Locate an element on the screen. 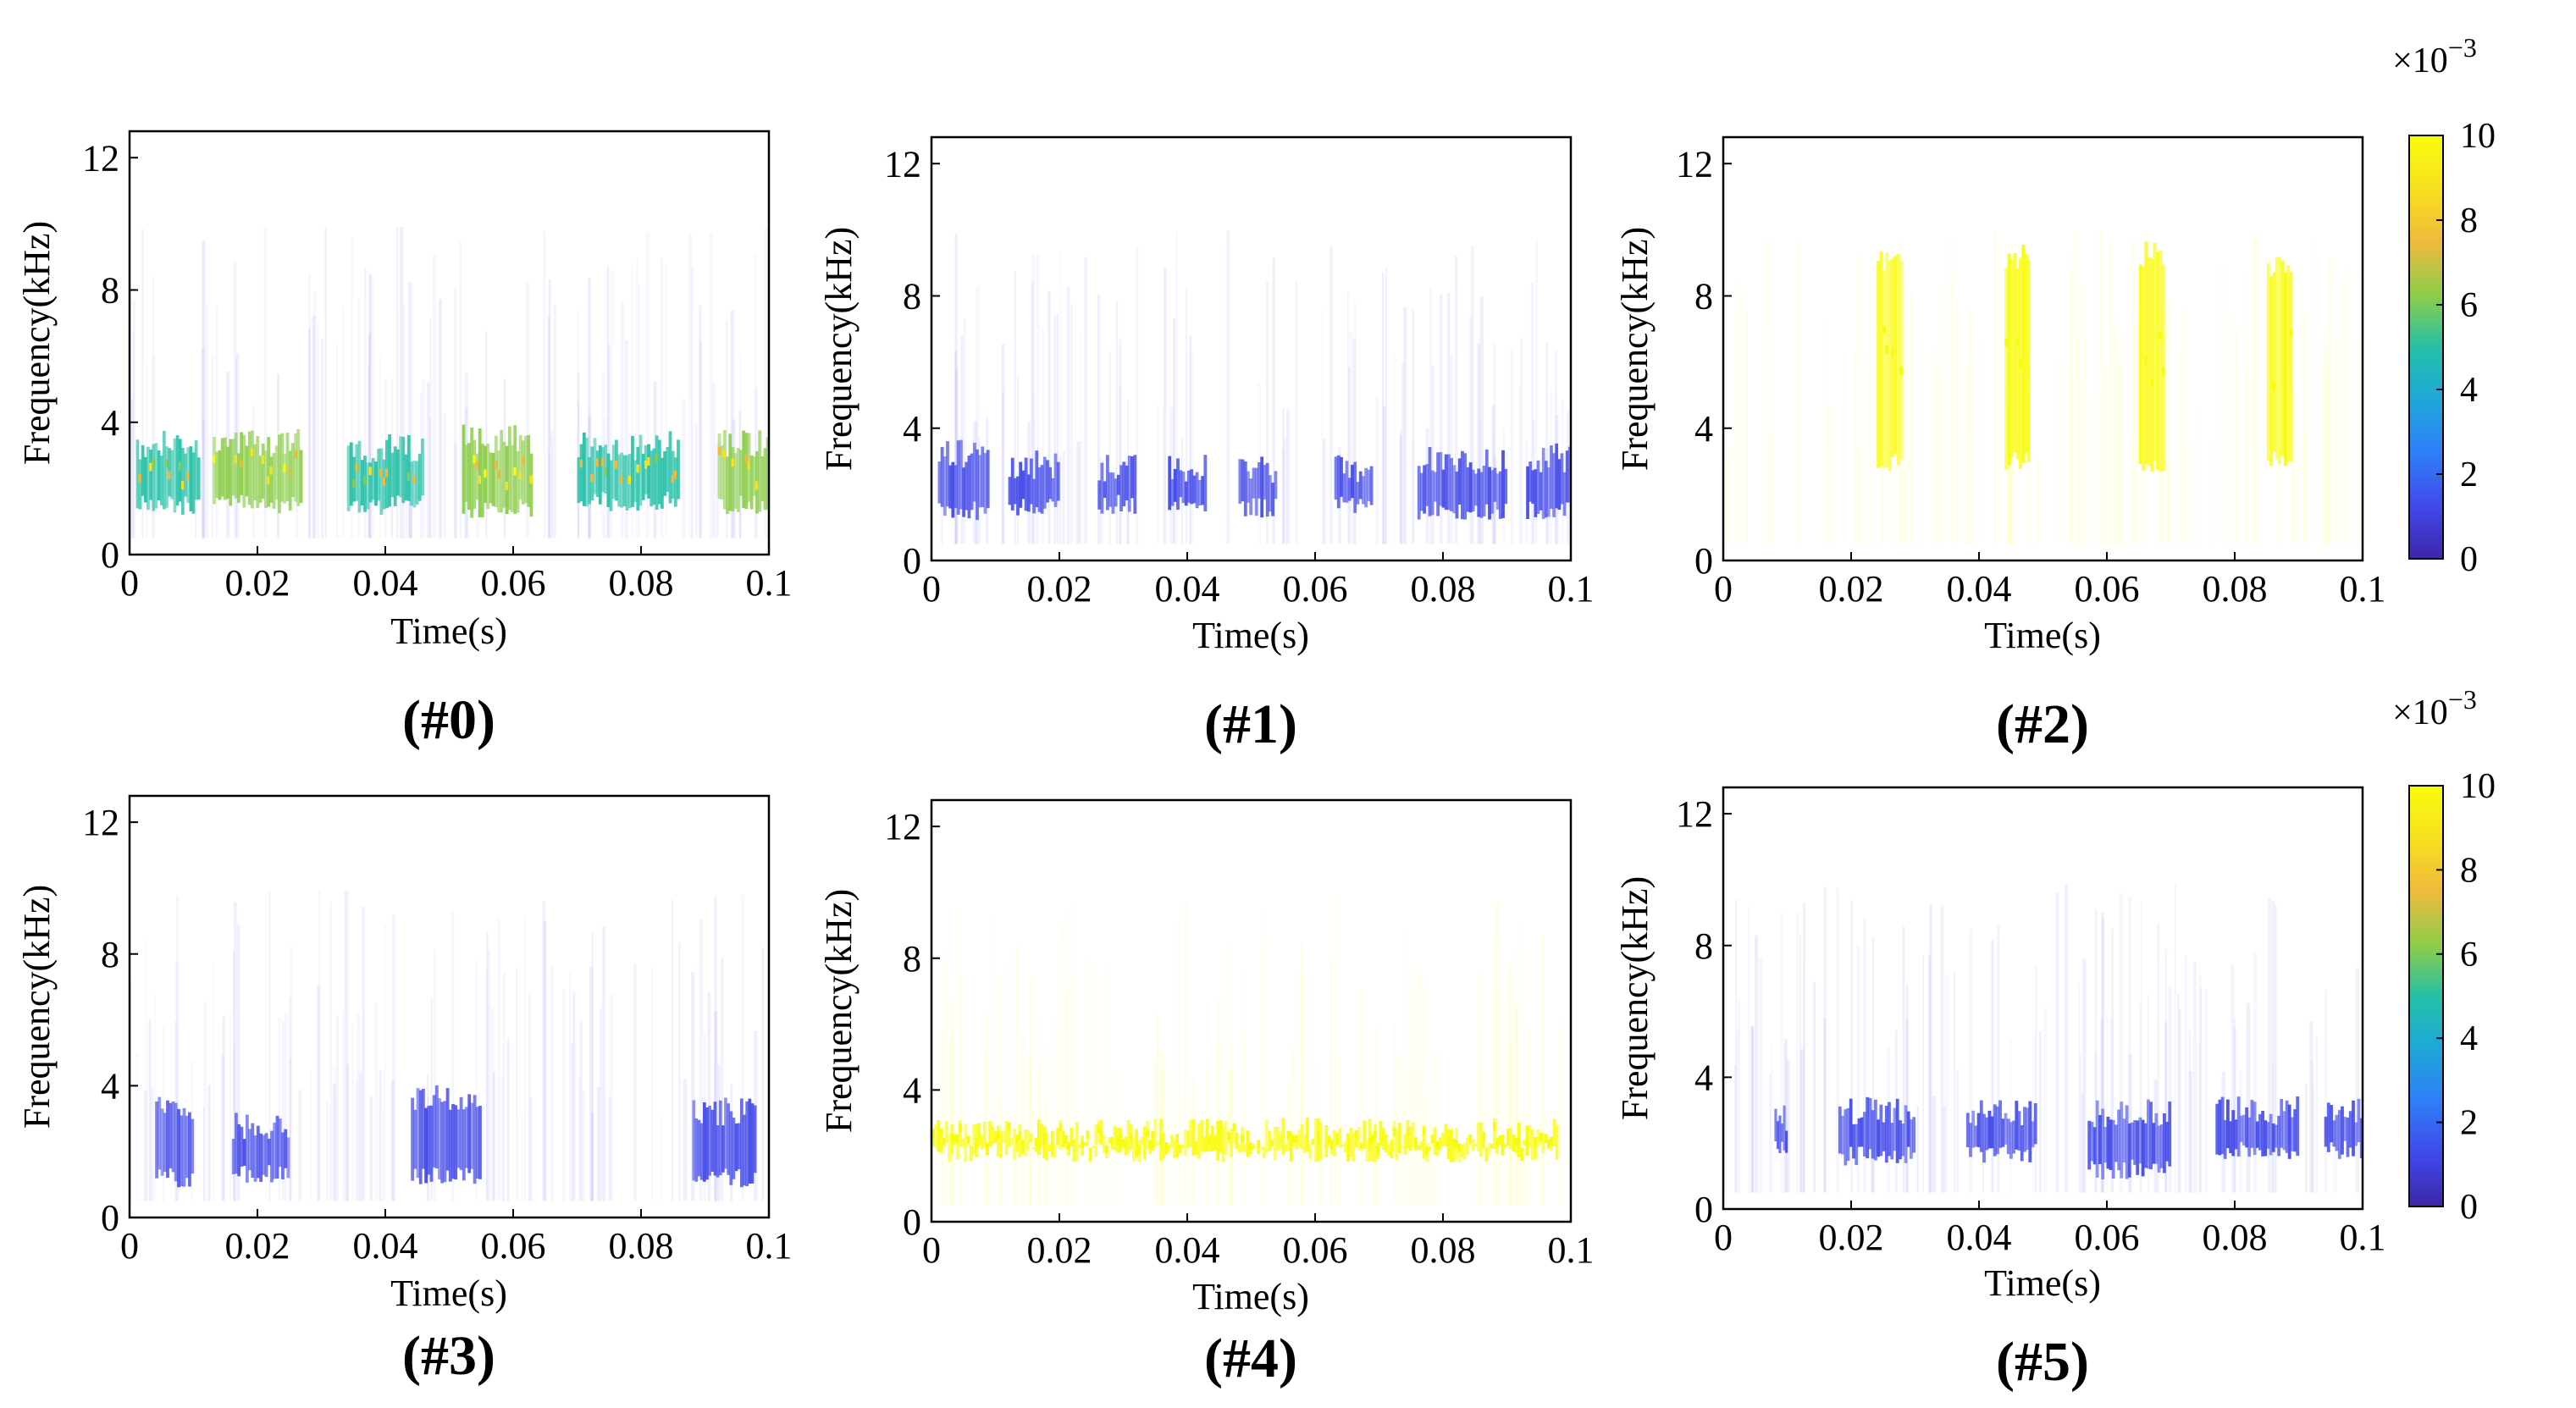  colorbar-tick-label: 4 is located at coordinates (2469, 1038).